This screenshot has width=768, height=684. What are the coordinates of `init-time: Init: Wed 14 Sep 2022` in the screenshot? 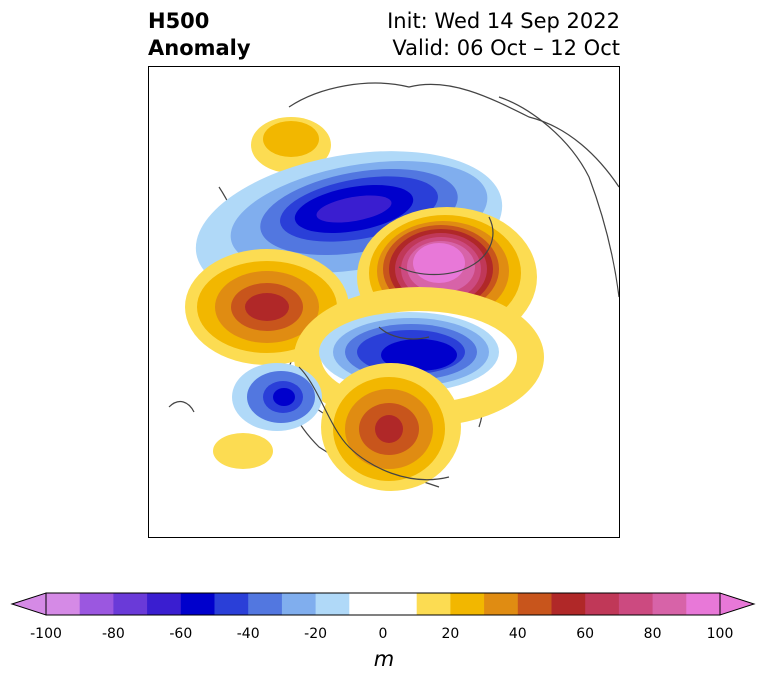 It's located at (503, 21).